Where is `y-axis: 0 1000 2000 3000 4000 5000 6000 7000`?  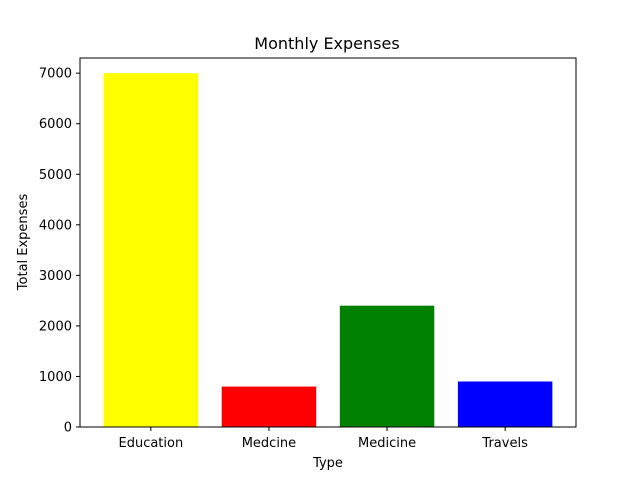 y-axis: 0 1000 2000 3000 4000 5000 6000 7000 is located at coordinates (59, 251).